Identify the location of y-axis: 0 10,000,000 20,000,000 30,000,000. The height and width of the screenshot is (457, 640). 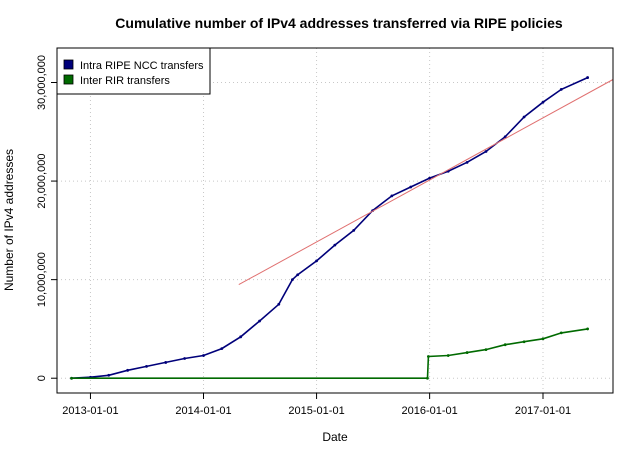
(46, 218).